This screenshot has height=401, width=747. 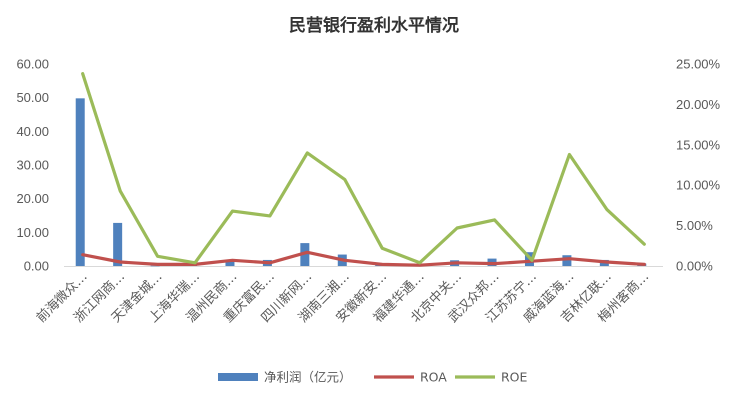 What do you see at coordinates (32, 64) in the screenshot?
I see `y-left-tick-label: 60.00` at bounding box center [32, 64].